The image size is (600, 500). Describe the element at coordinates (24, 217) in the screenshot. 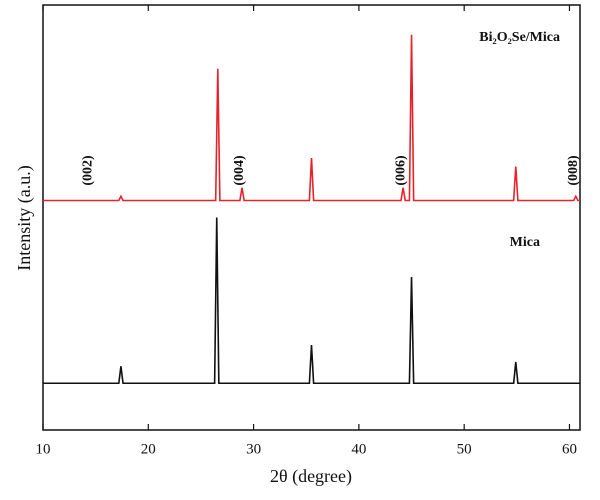

I see `y-axis-label: Intensity (a.u.)` at that location.